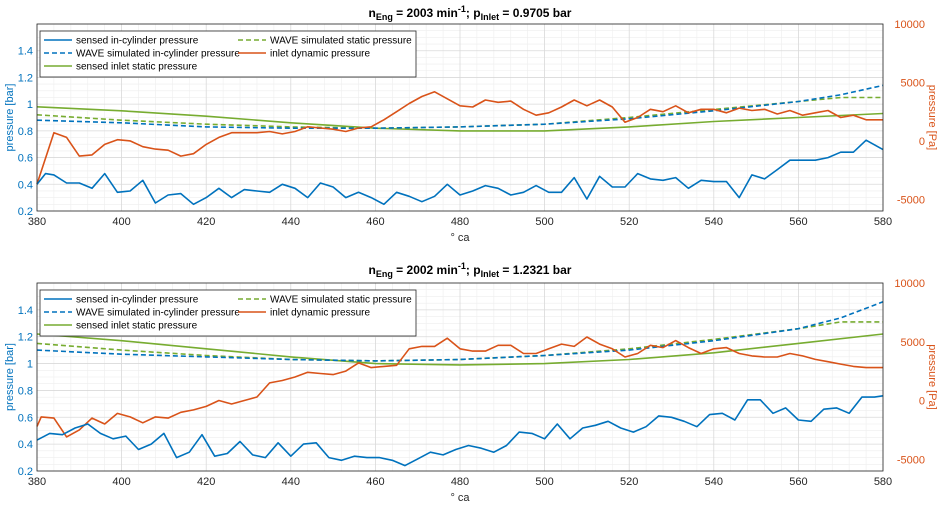  I want to click on chart-title: nEng = 2002 min-1; pInlet = 1.2321 bar, so click(470, 270).